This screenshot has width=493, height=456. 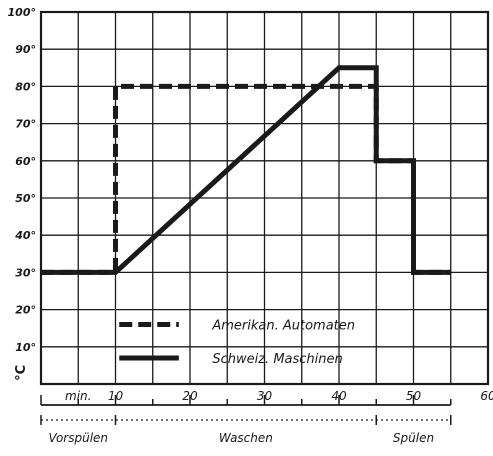 I want to click on phase-label: Waschen, so click(x=246, y=438).